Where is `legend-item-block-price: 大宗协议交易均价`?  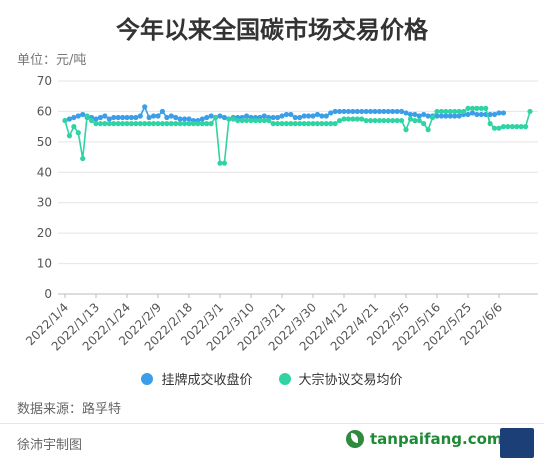 legend-item-block-price: 大宗协议交易均价 is located at coordinates (340, 378).